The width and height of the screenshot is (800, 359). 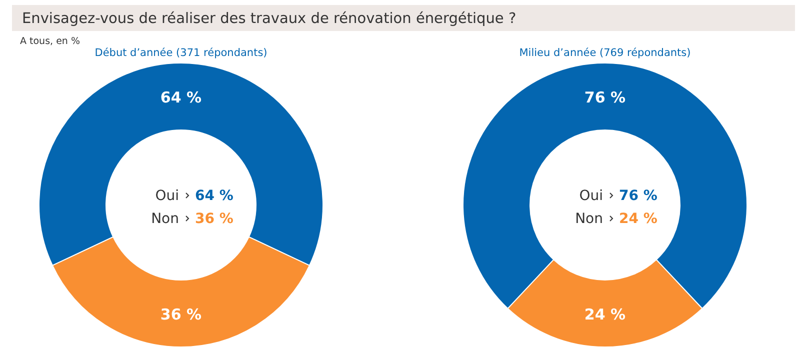 I want to click on data-label: 36 %, so click(x=181, y=315).